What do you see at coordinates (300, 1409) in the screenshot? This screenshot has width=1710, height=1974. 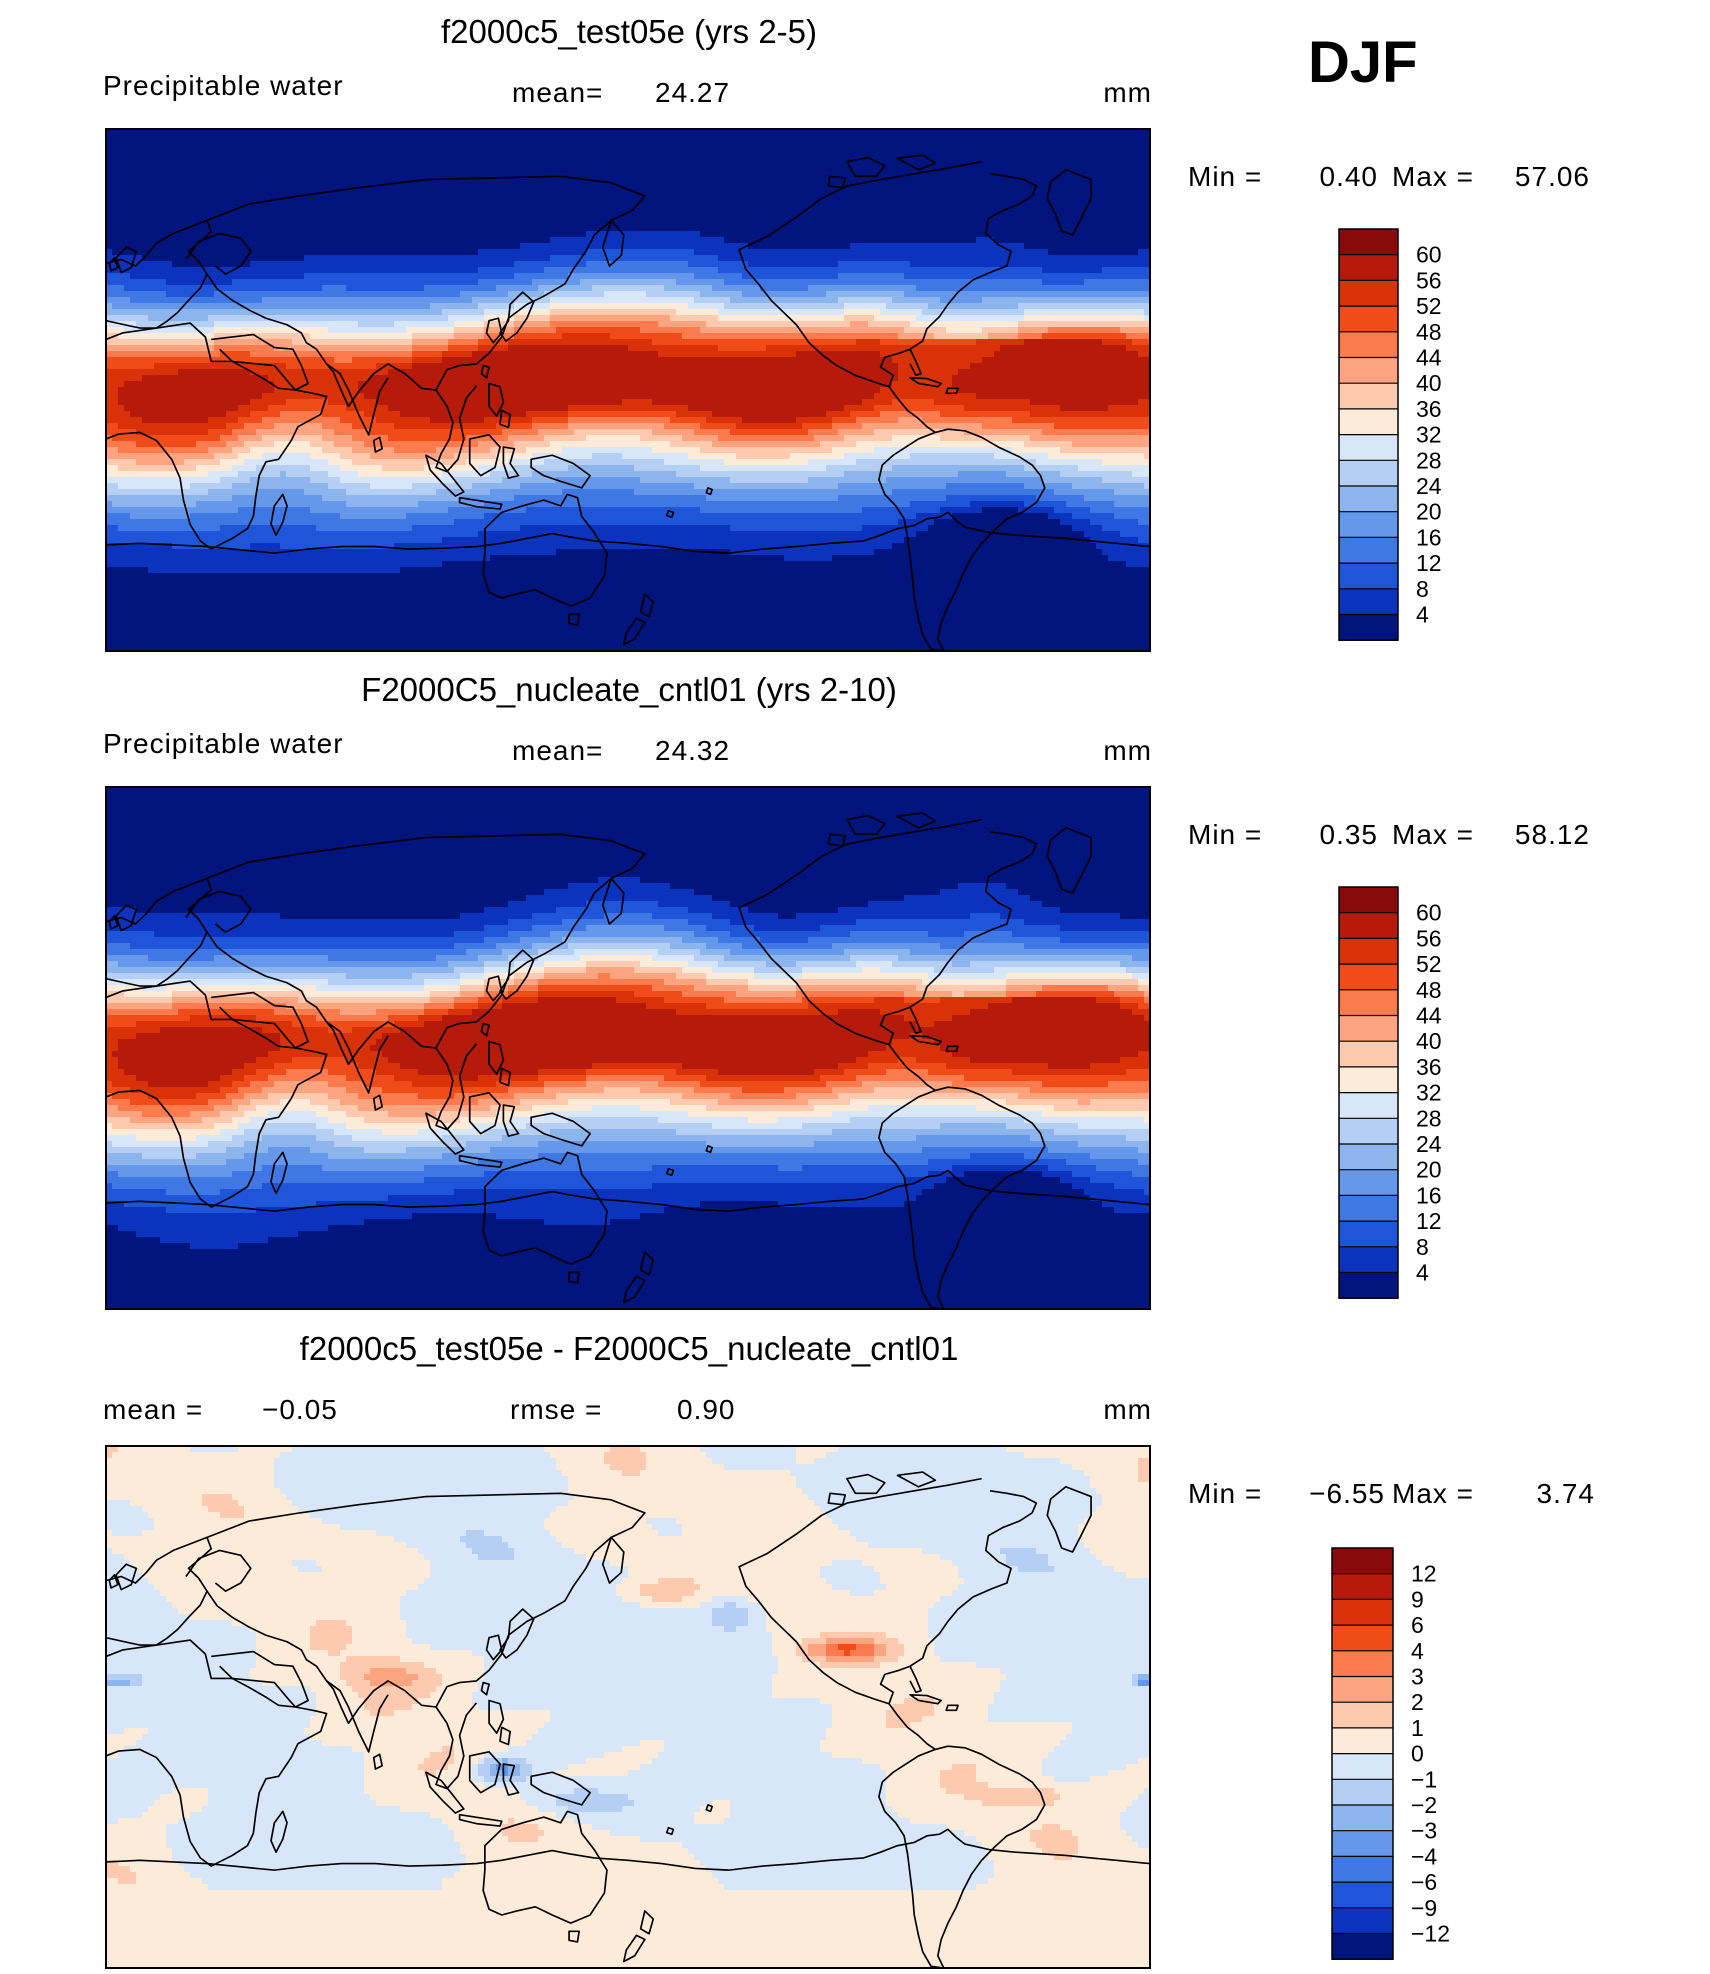 I see `diff-mean-value: −0.05` at bounding box center [300, 1409].